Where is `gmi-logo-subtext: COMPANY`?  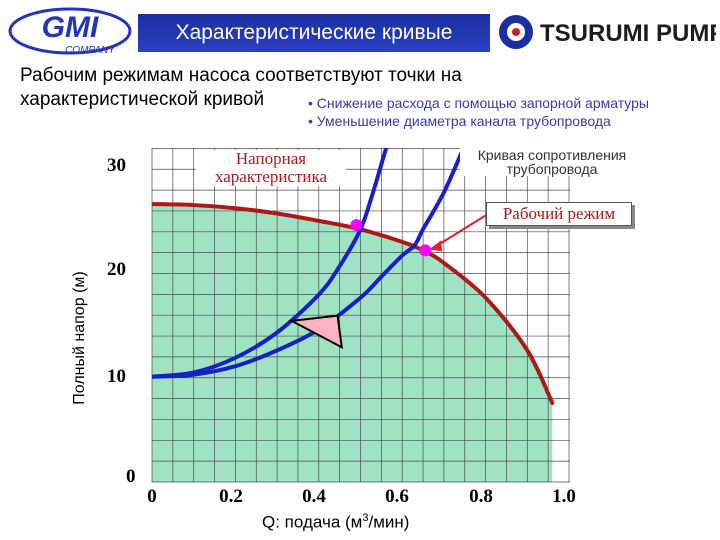 gmi-logo-subtext: COMPANY is located at coordinates (90, 50).